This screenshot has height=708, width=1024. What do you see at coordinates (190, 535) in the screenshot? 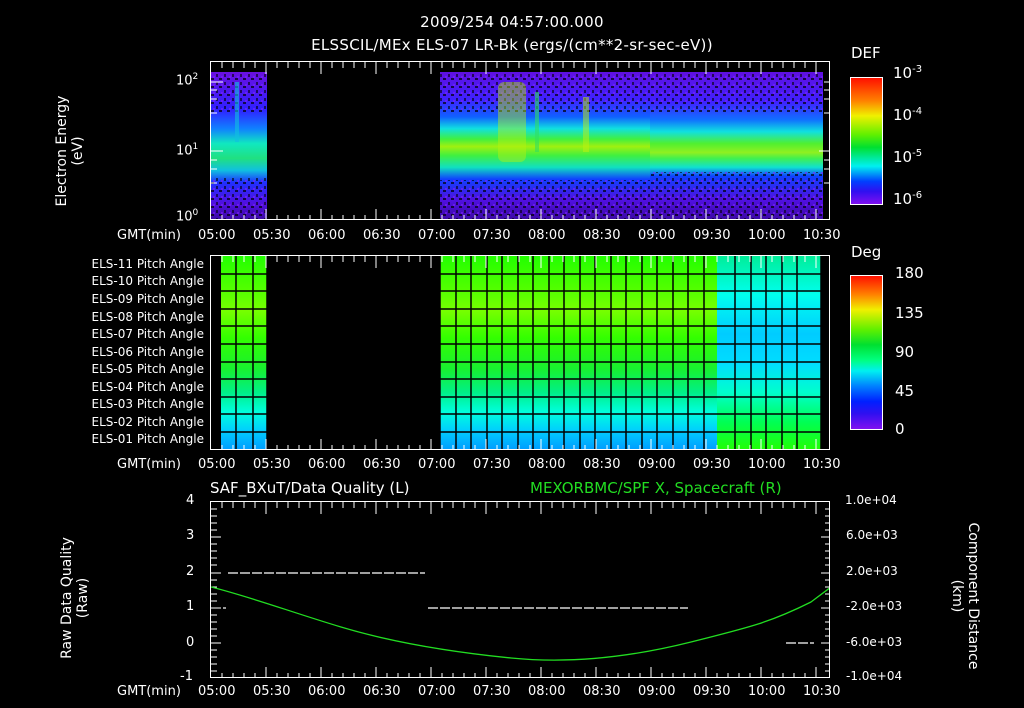
I see `ytick-left: 3` at bounding box center [190, 535].